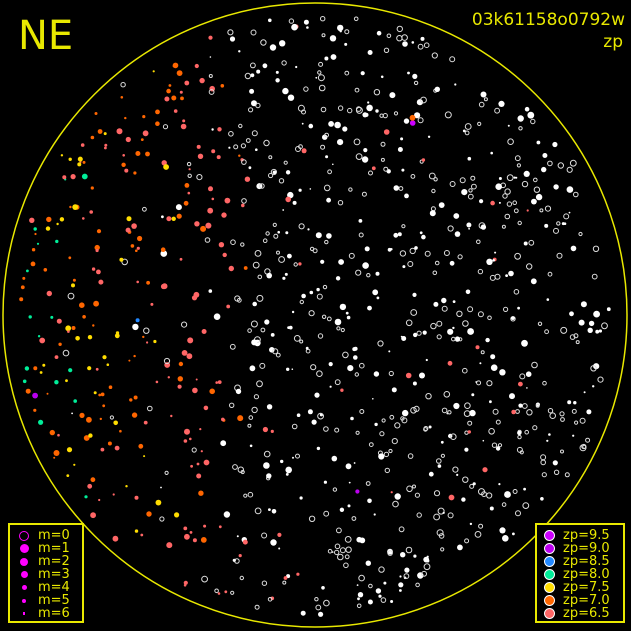 This screenshot has height=631, width=631. Describe the element at coordinates (46, 36) in the screenshot. I see `direction-label: NE` at that location.